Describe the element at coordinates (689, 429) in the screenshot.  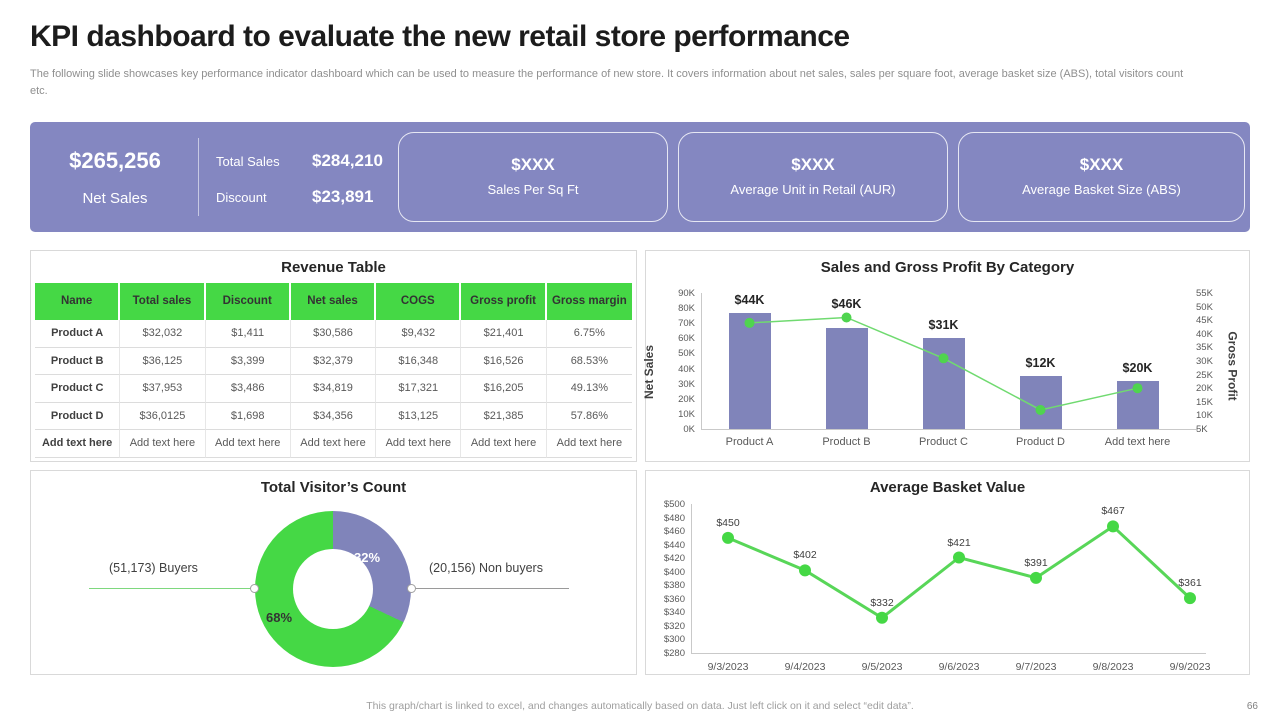
I see `left-axis-tick: 0K` at that location.